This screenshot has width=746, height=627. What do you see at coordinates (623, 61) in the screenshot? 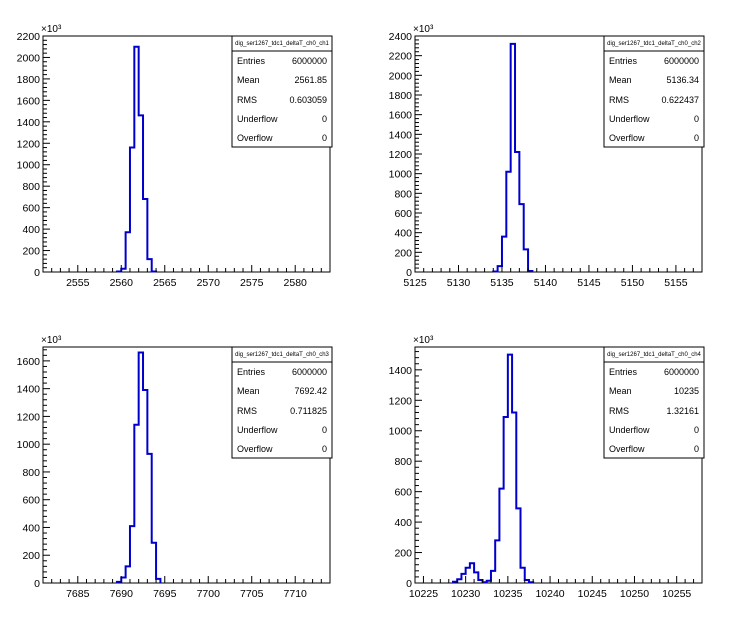
I see `stats-label-entries: Entries` at bounding box center [623, 61].